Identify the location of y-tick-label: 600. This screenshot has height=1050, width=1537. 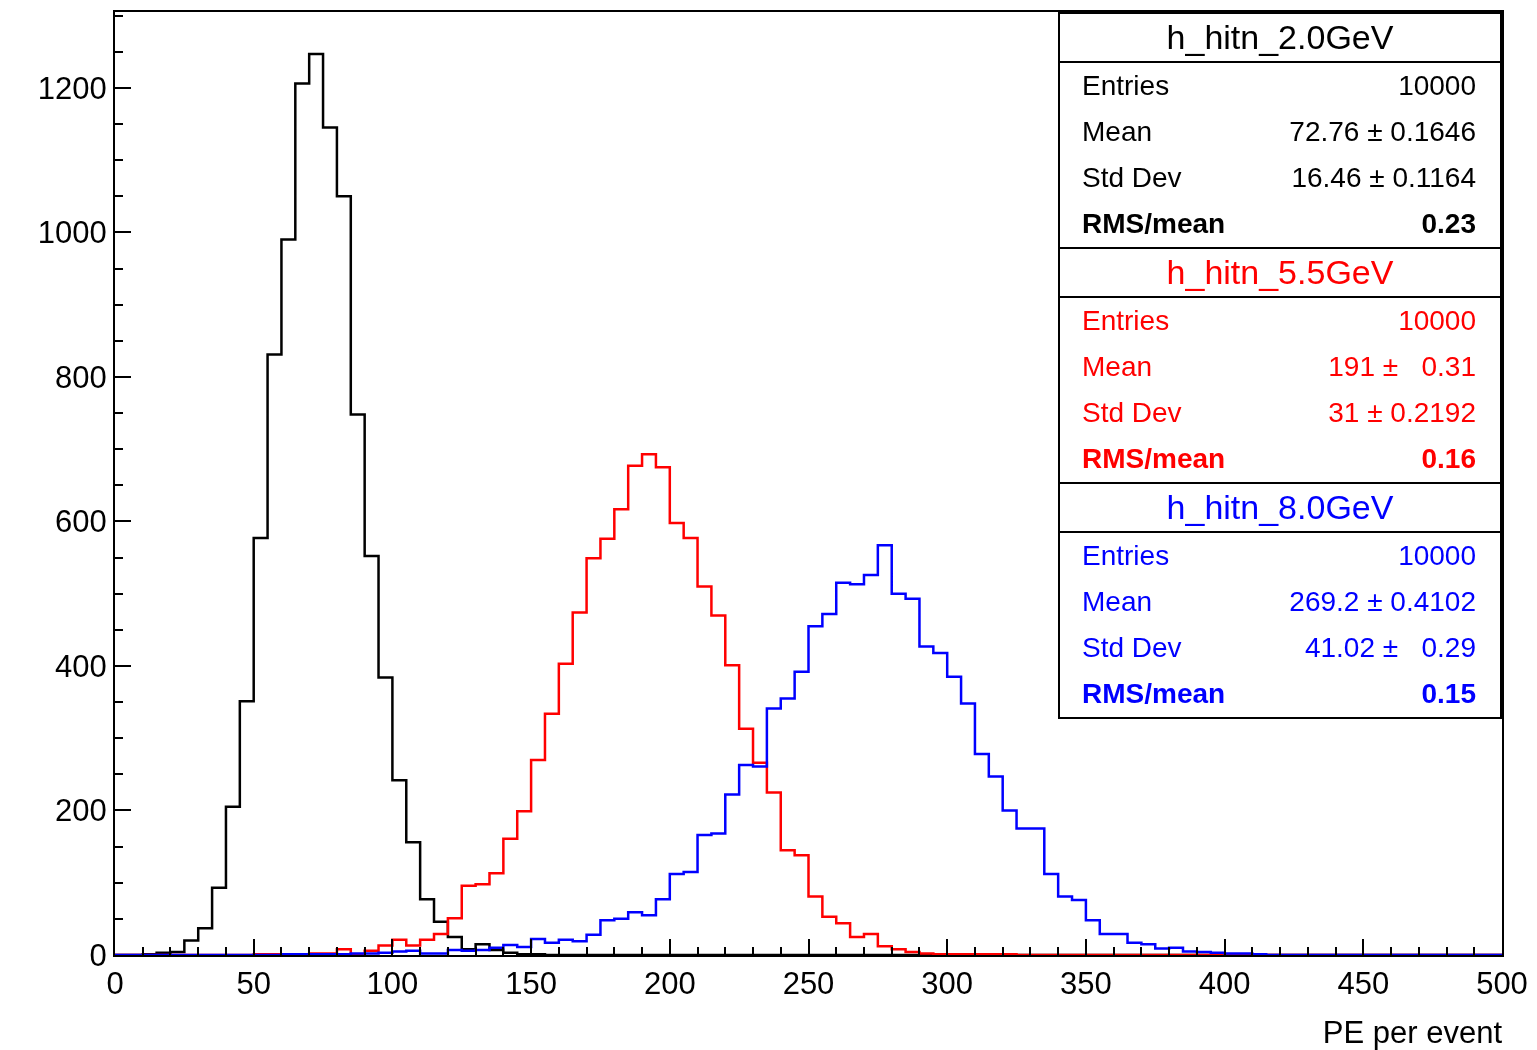
(81, 522).